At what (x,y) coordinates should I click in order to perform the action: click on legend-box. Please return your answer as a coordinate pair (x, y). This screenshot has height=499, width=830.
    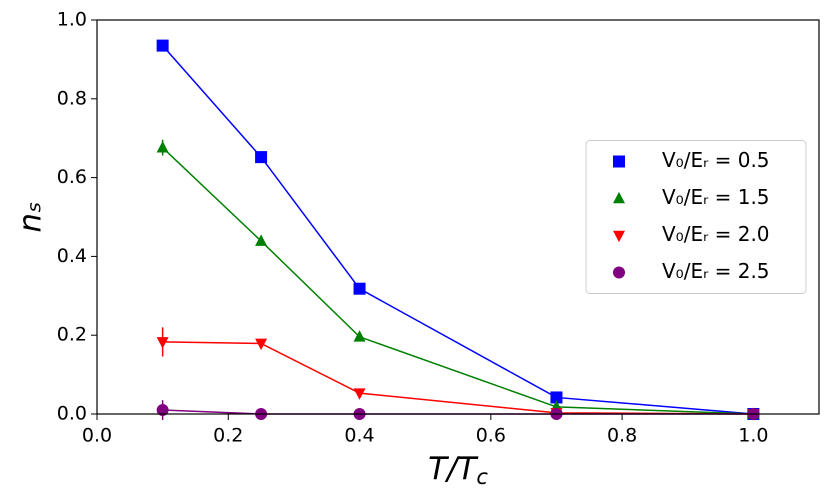
    Looking at the image, I should click on (696, 217).